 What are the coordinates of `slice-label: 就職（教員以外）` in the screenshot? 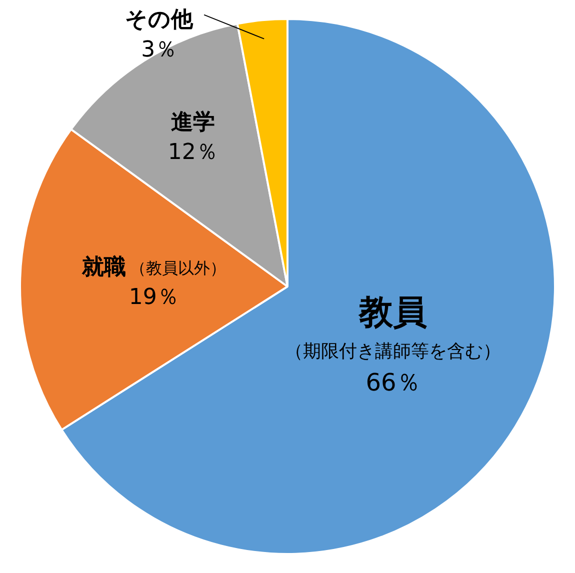 It's located at (153, 267).